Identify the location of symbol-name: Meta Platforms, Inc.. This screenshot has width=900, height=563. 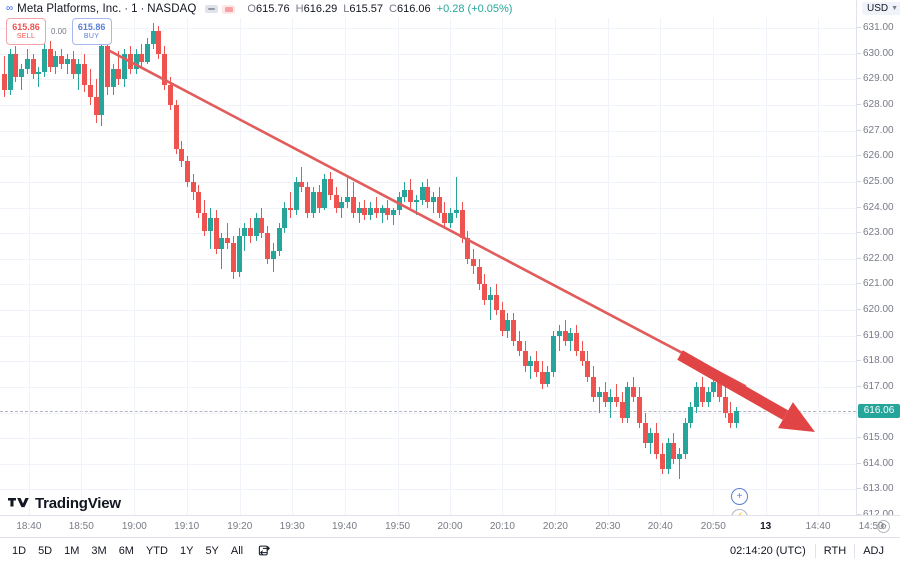
(69, 9).